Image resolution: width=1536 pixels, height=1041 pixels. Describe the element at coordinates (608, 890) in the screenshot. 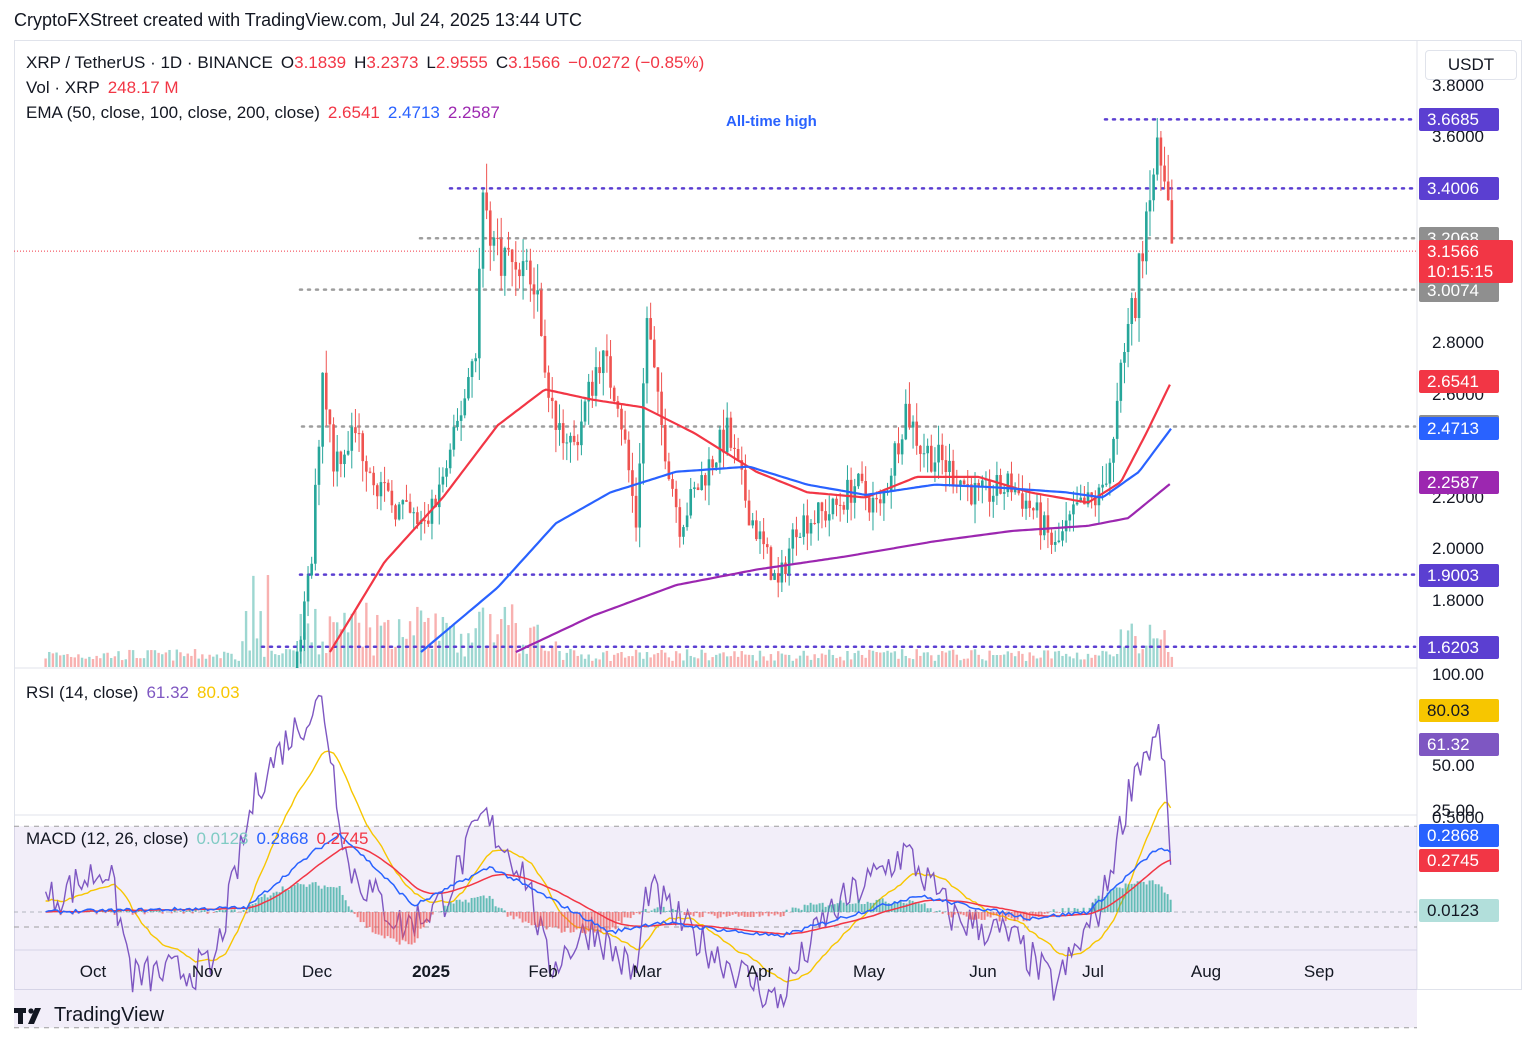

I see `signal-line` at that location.